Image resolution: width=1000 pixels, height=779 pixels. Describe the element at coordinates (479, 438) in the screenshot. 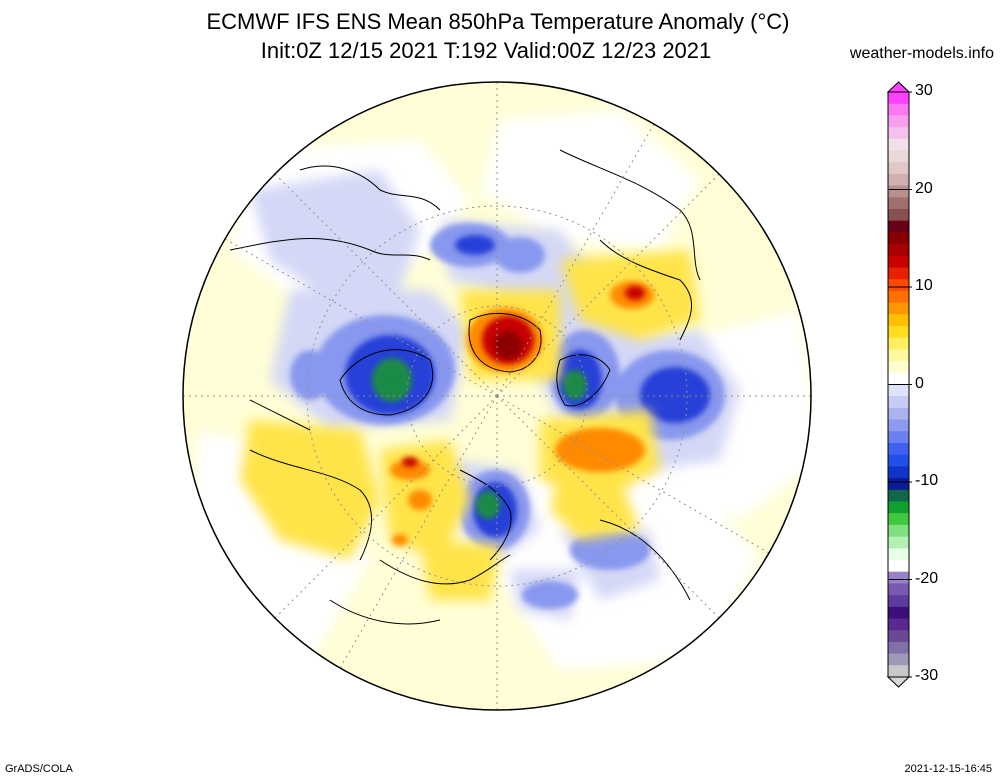

I see `coldest-regions` at that location.